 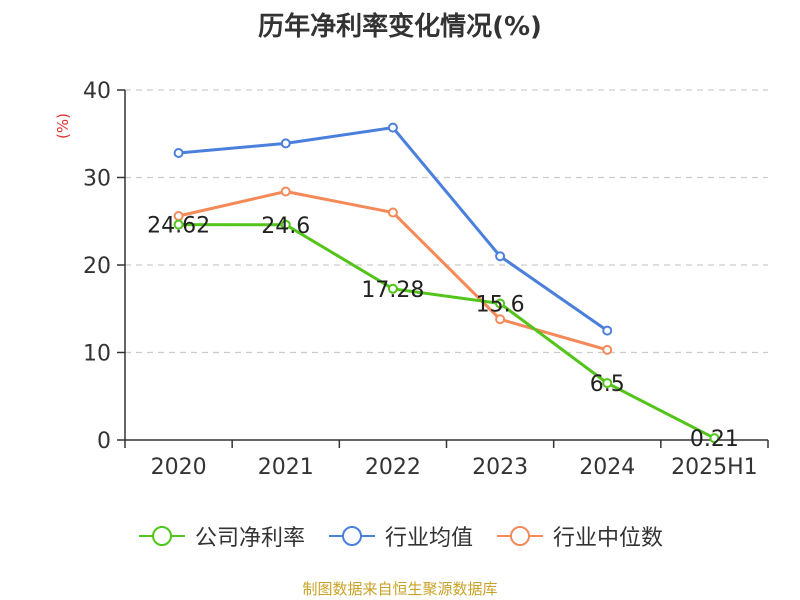 I want to click on legend-label: 行业均值, so click(x=428, y=538).